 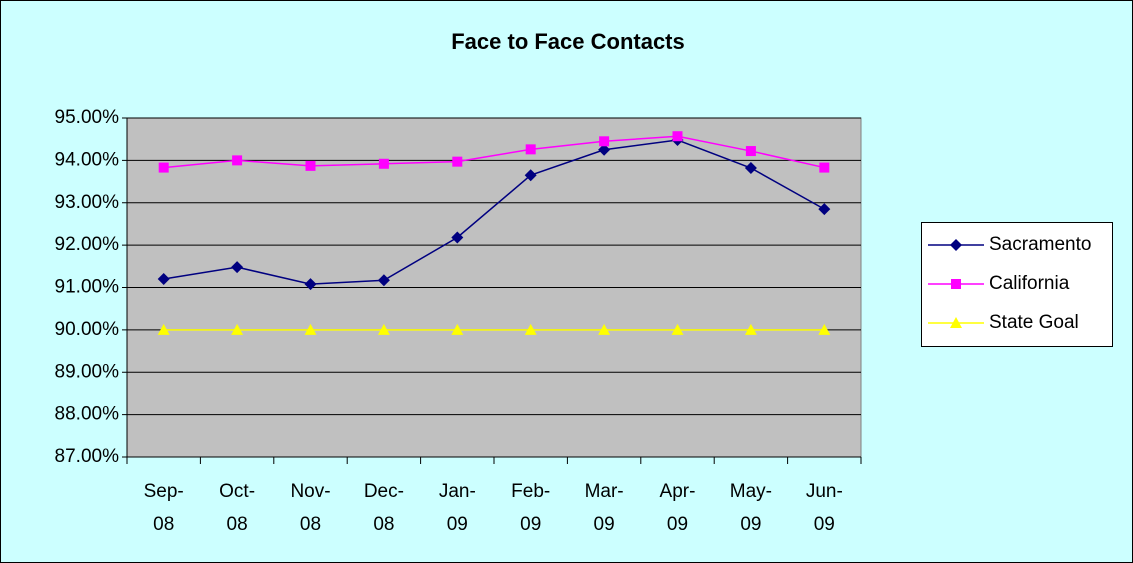 I want to click on y-tick-label: 93.00%, so click(x=87, y=202).